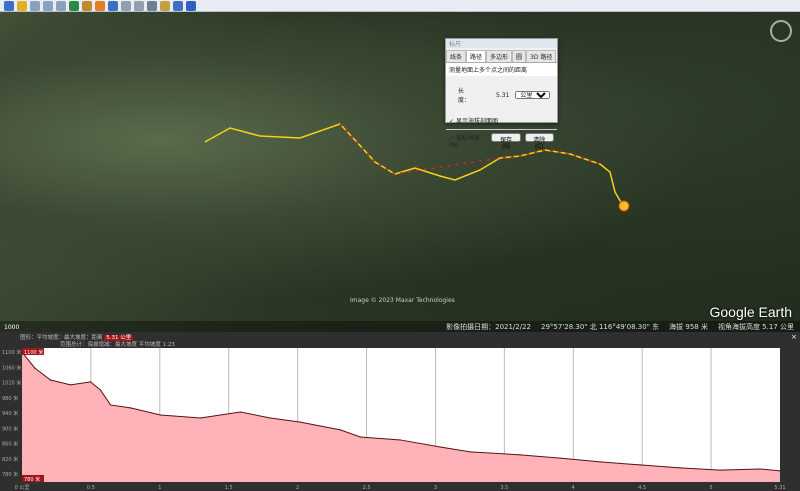 The width and height of the screenshot is (800, 491). I want to click on tab-3d-path: 3D 路径, so click(541, 56).